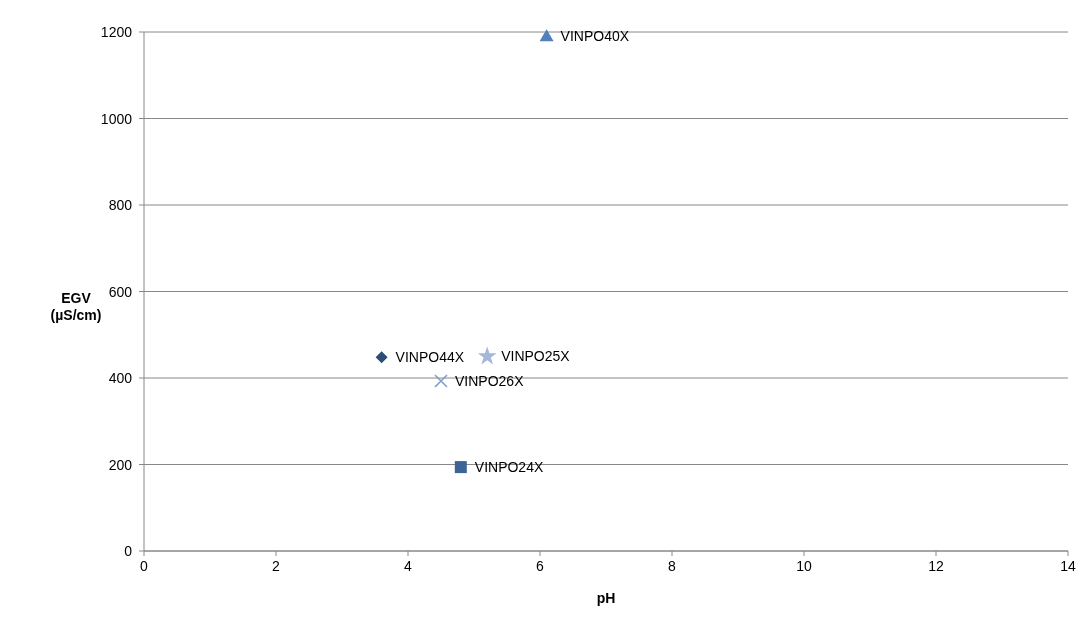 The height and width of the screenshot is (619, 1091). Describe the element at coordinates (595, 36) in the screenshot. I see `series-label: VINPO40X` at that location.